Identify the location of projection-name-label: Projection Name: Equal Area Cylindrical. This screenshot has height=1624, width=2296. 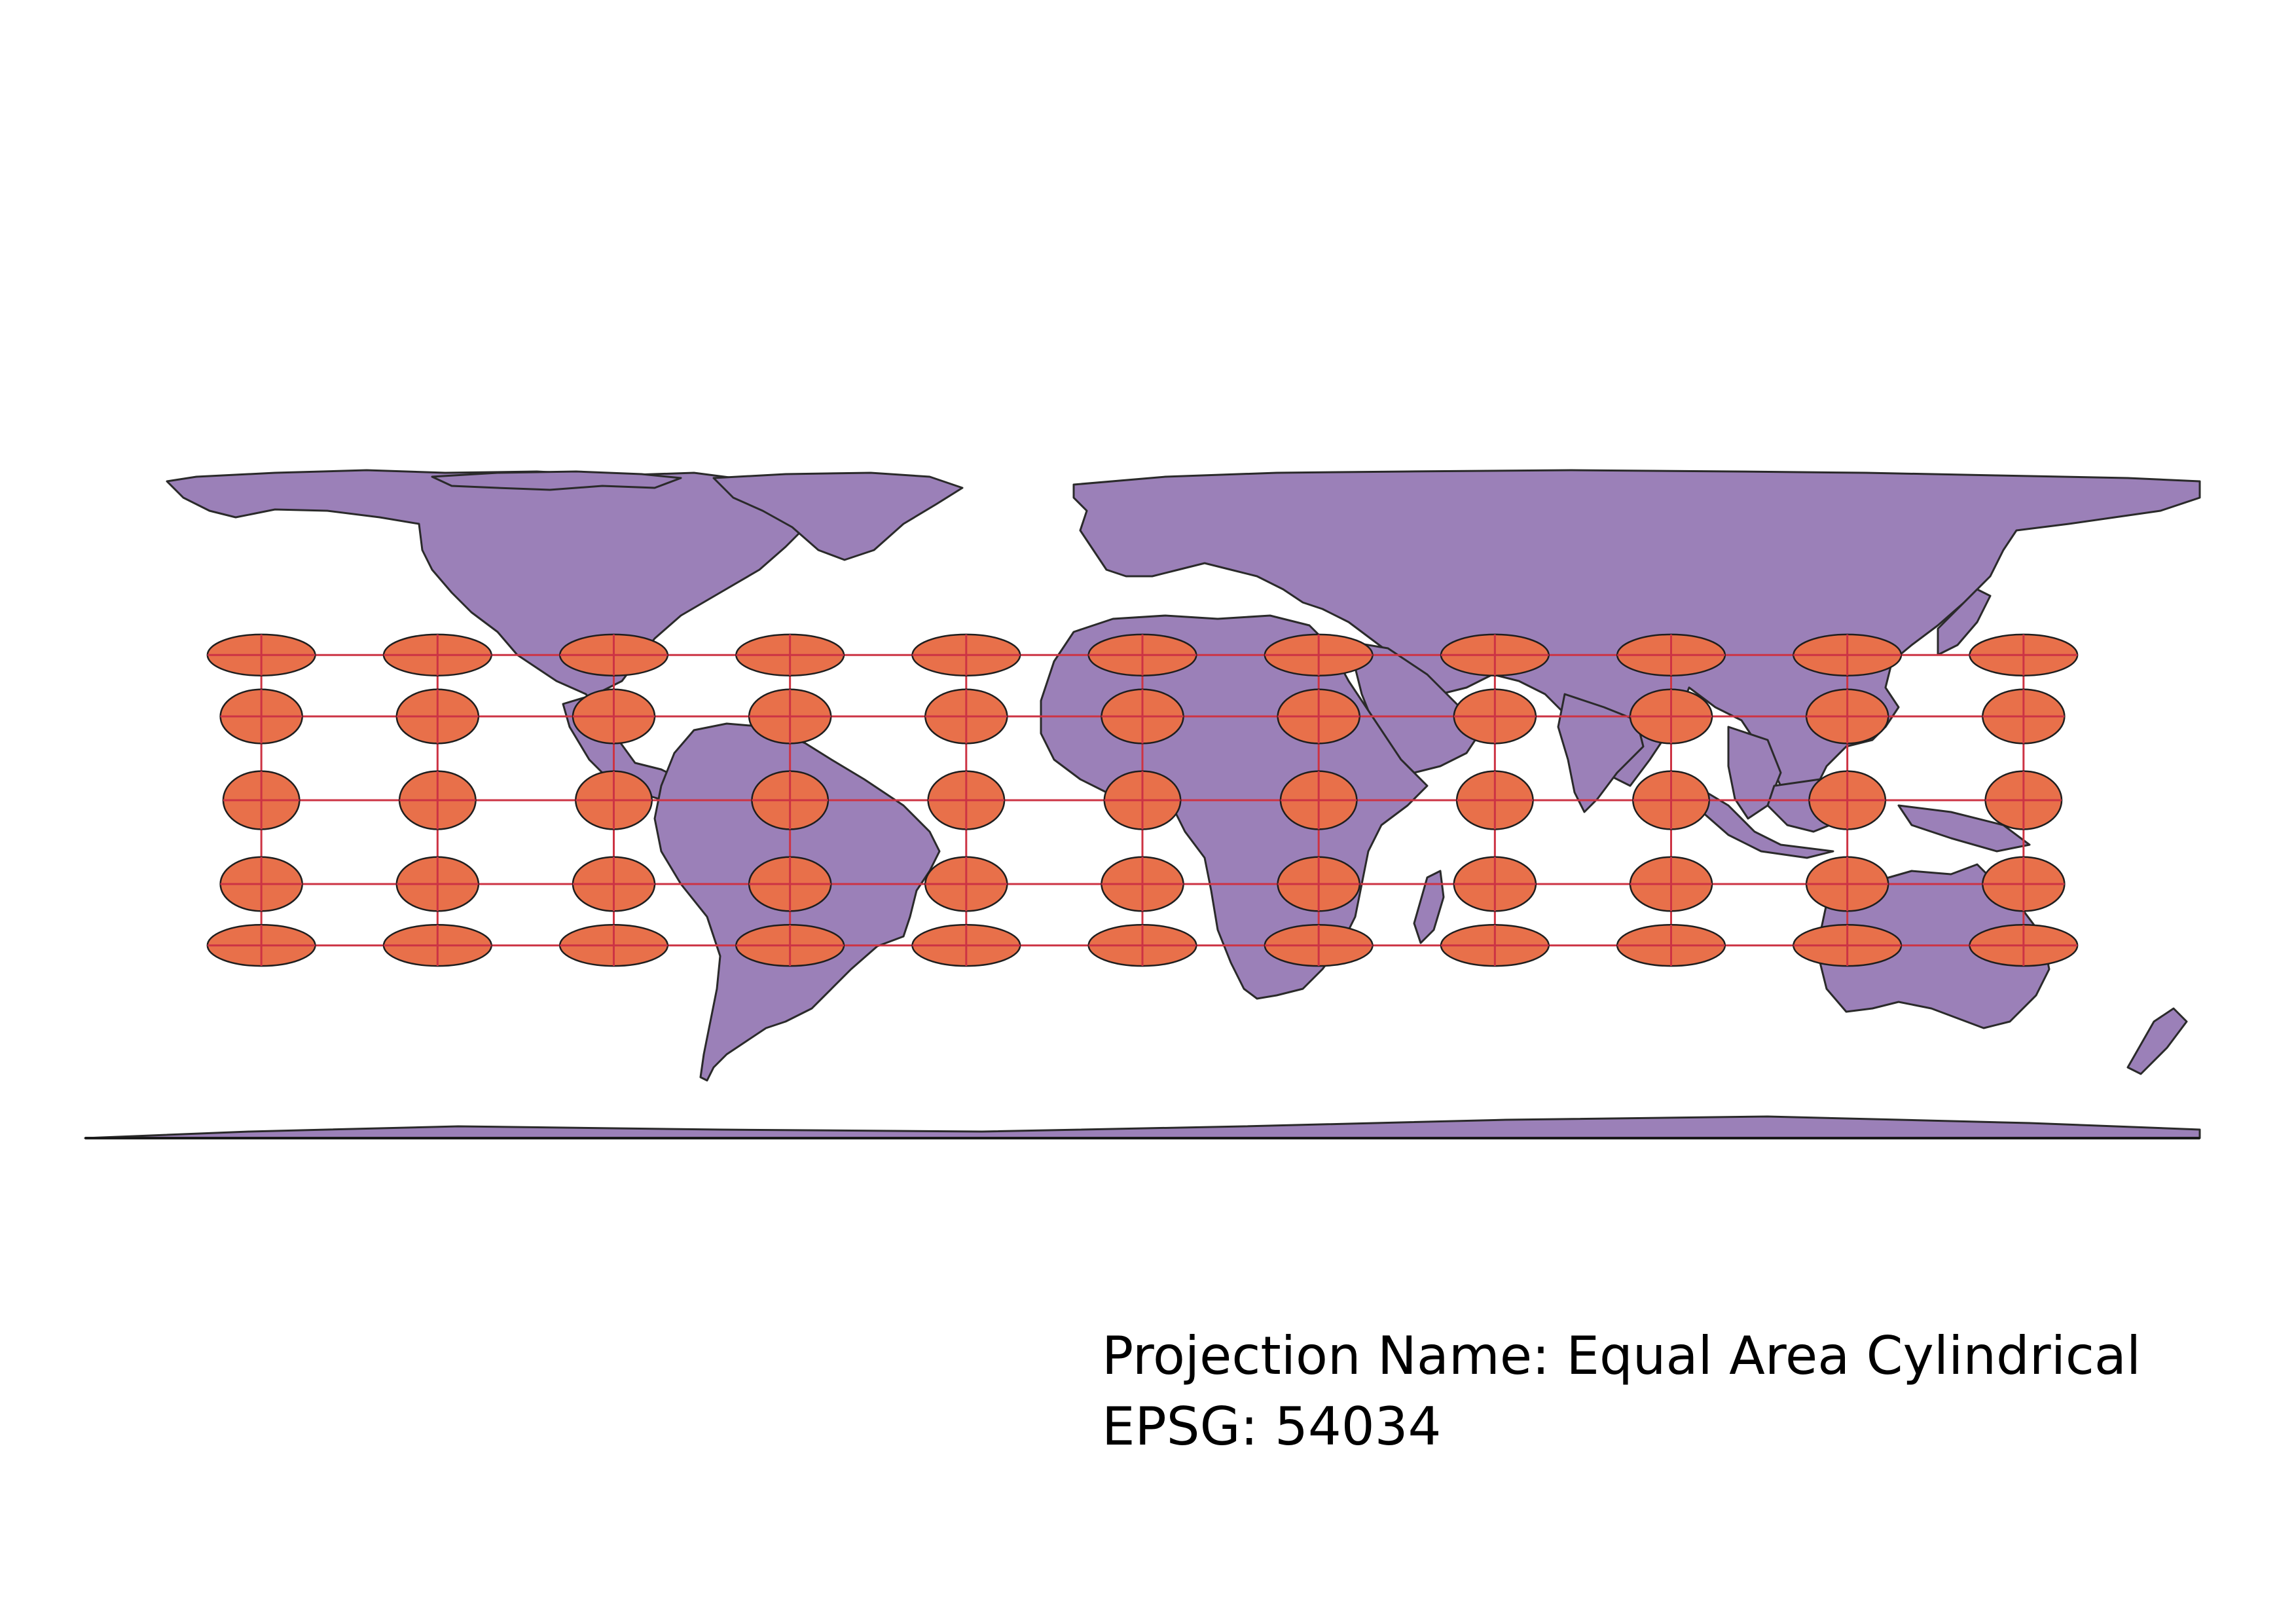
(1621, 1355).